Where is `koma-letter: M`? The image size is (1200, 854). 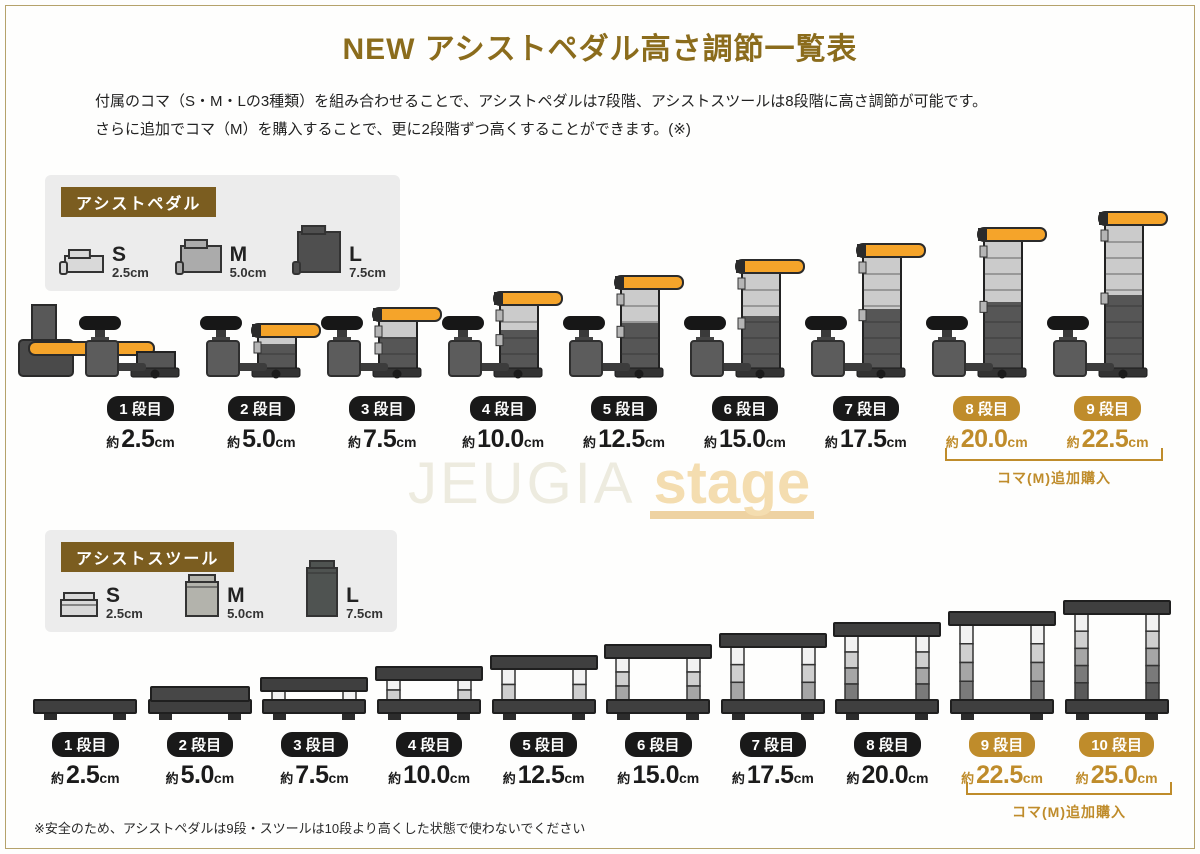
koma-letter: M is located at coordinates (238, 254).